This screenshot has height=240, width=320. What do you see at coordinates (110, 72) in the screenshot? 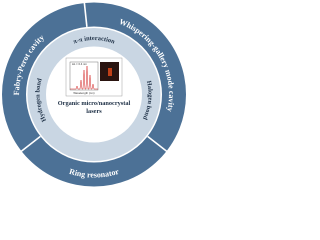
I see `inset-crystal` at bounding box center [110, 72].